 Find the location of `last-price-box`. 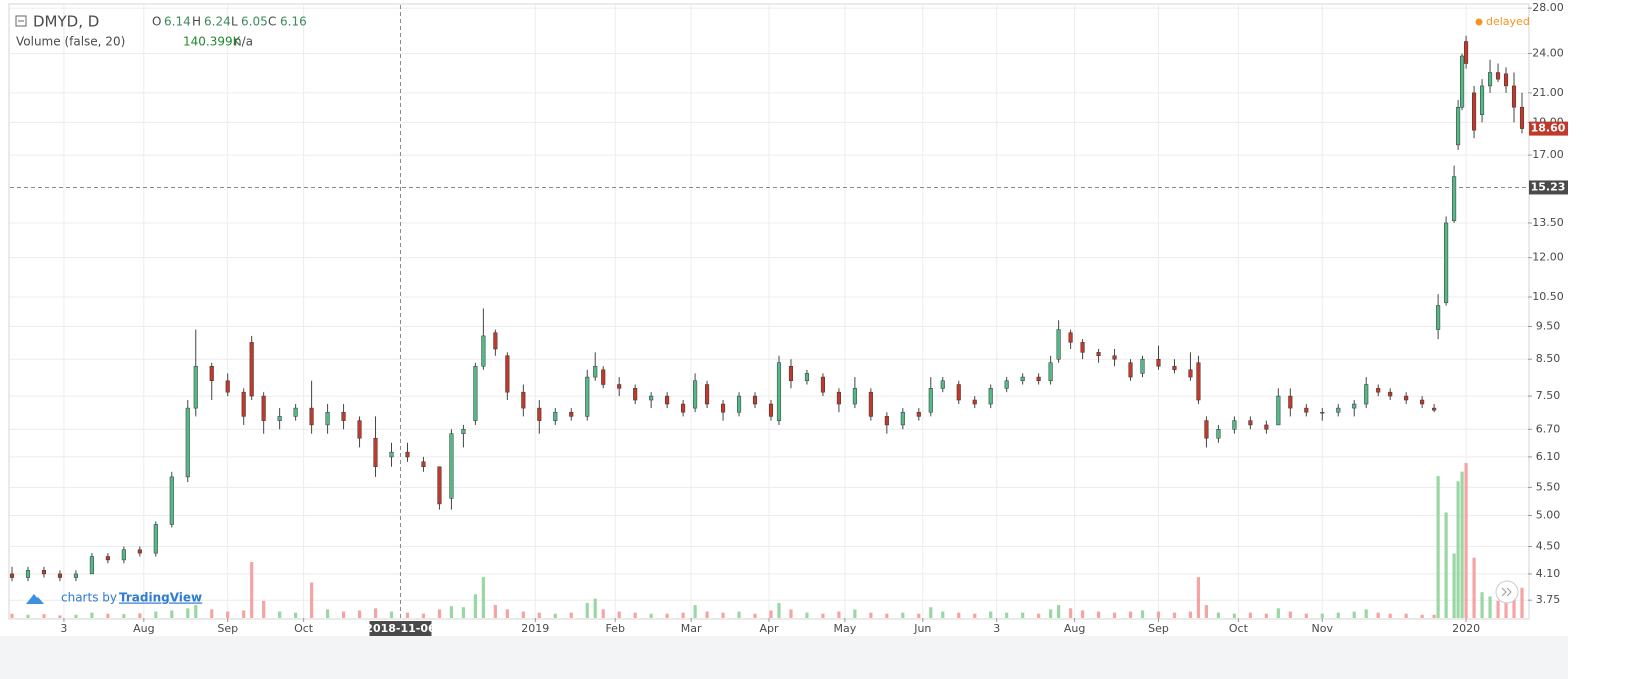

last-price-box is located at coordinates (1548, 128).